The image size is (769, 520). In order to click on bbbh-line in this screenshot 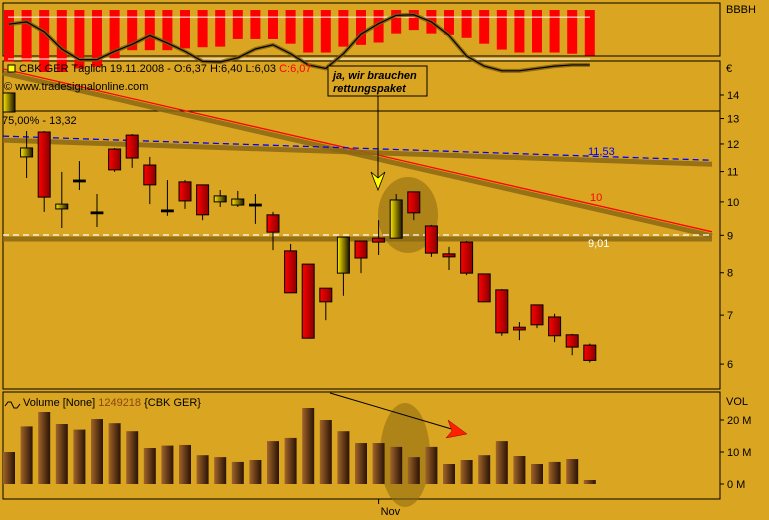, I will do `click(299, 43)`.